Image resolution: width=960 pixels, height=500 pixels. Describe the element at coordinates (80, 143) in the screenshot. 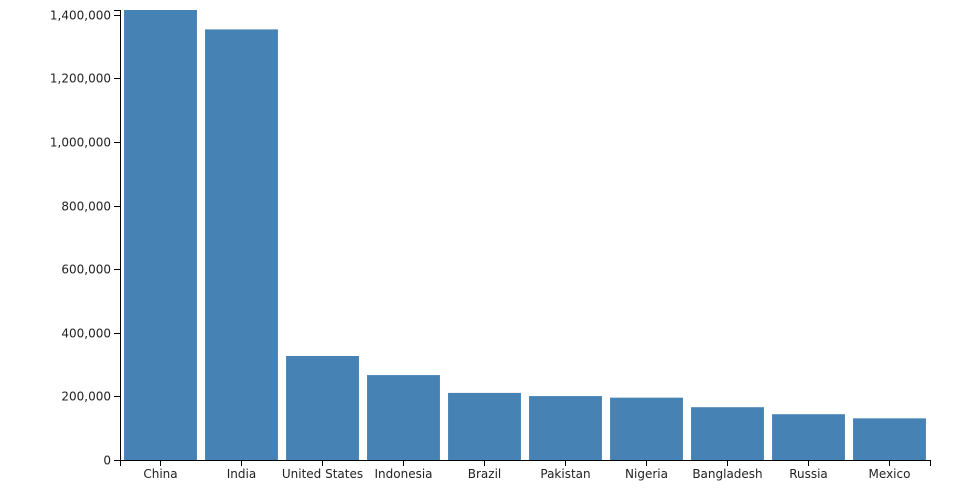

I see `y-tick-label: 1,000,000` at that location.